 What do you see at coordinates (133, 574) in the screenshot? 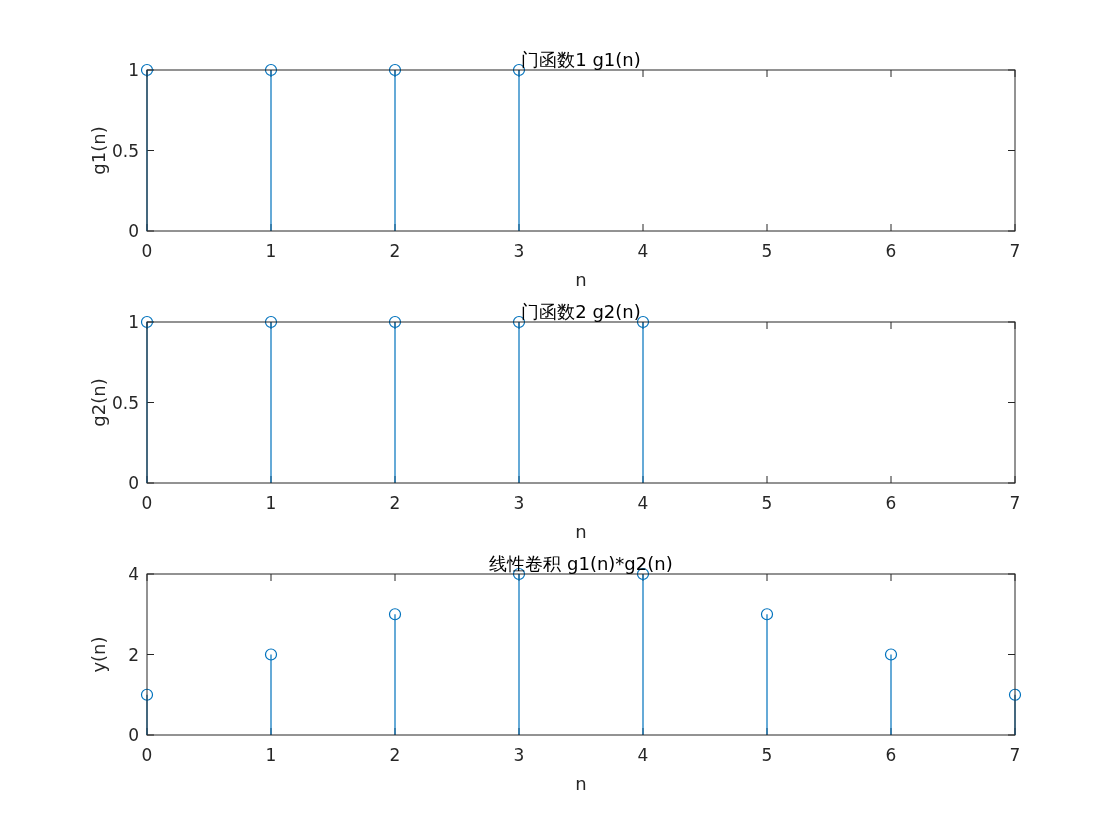
I see `y-tick-label: 4` at bounding box center [133, 574].